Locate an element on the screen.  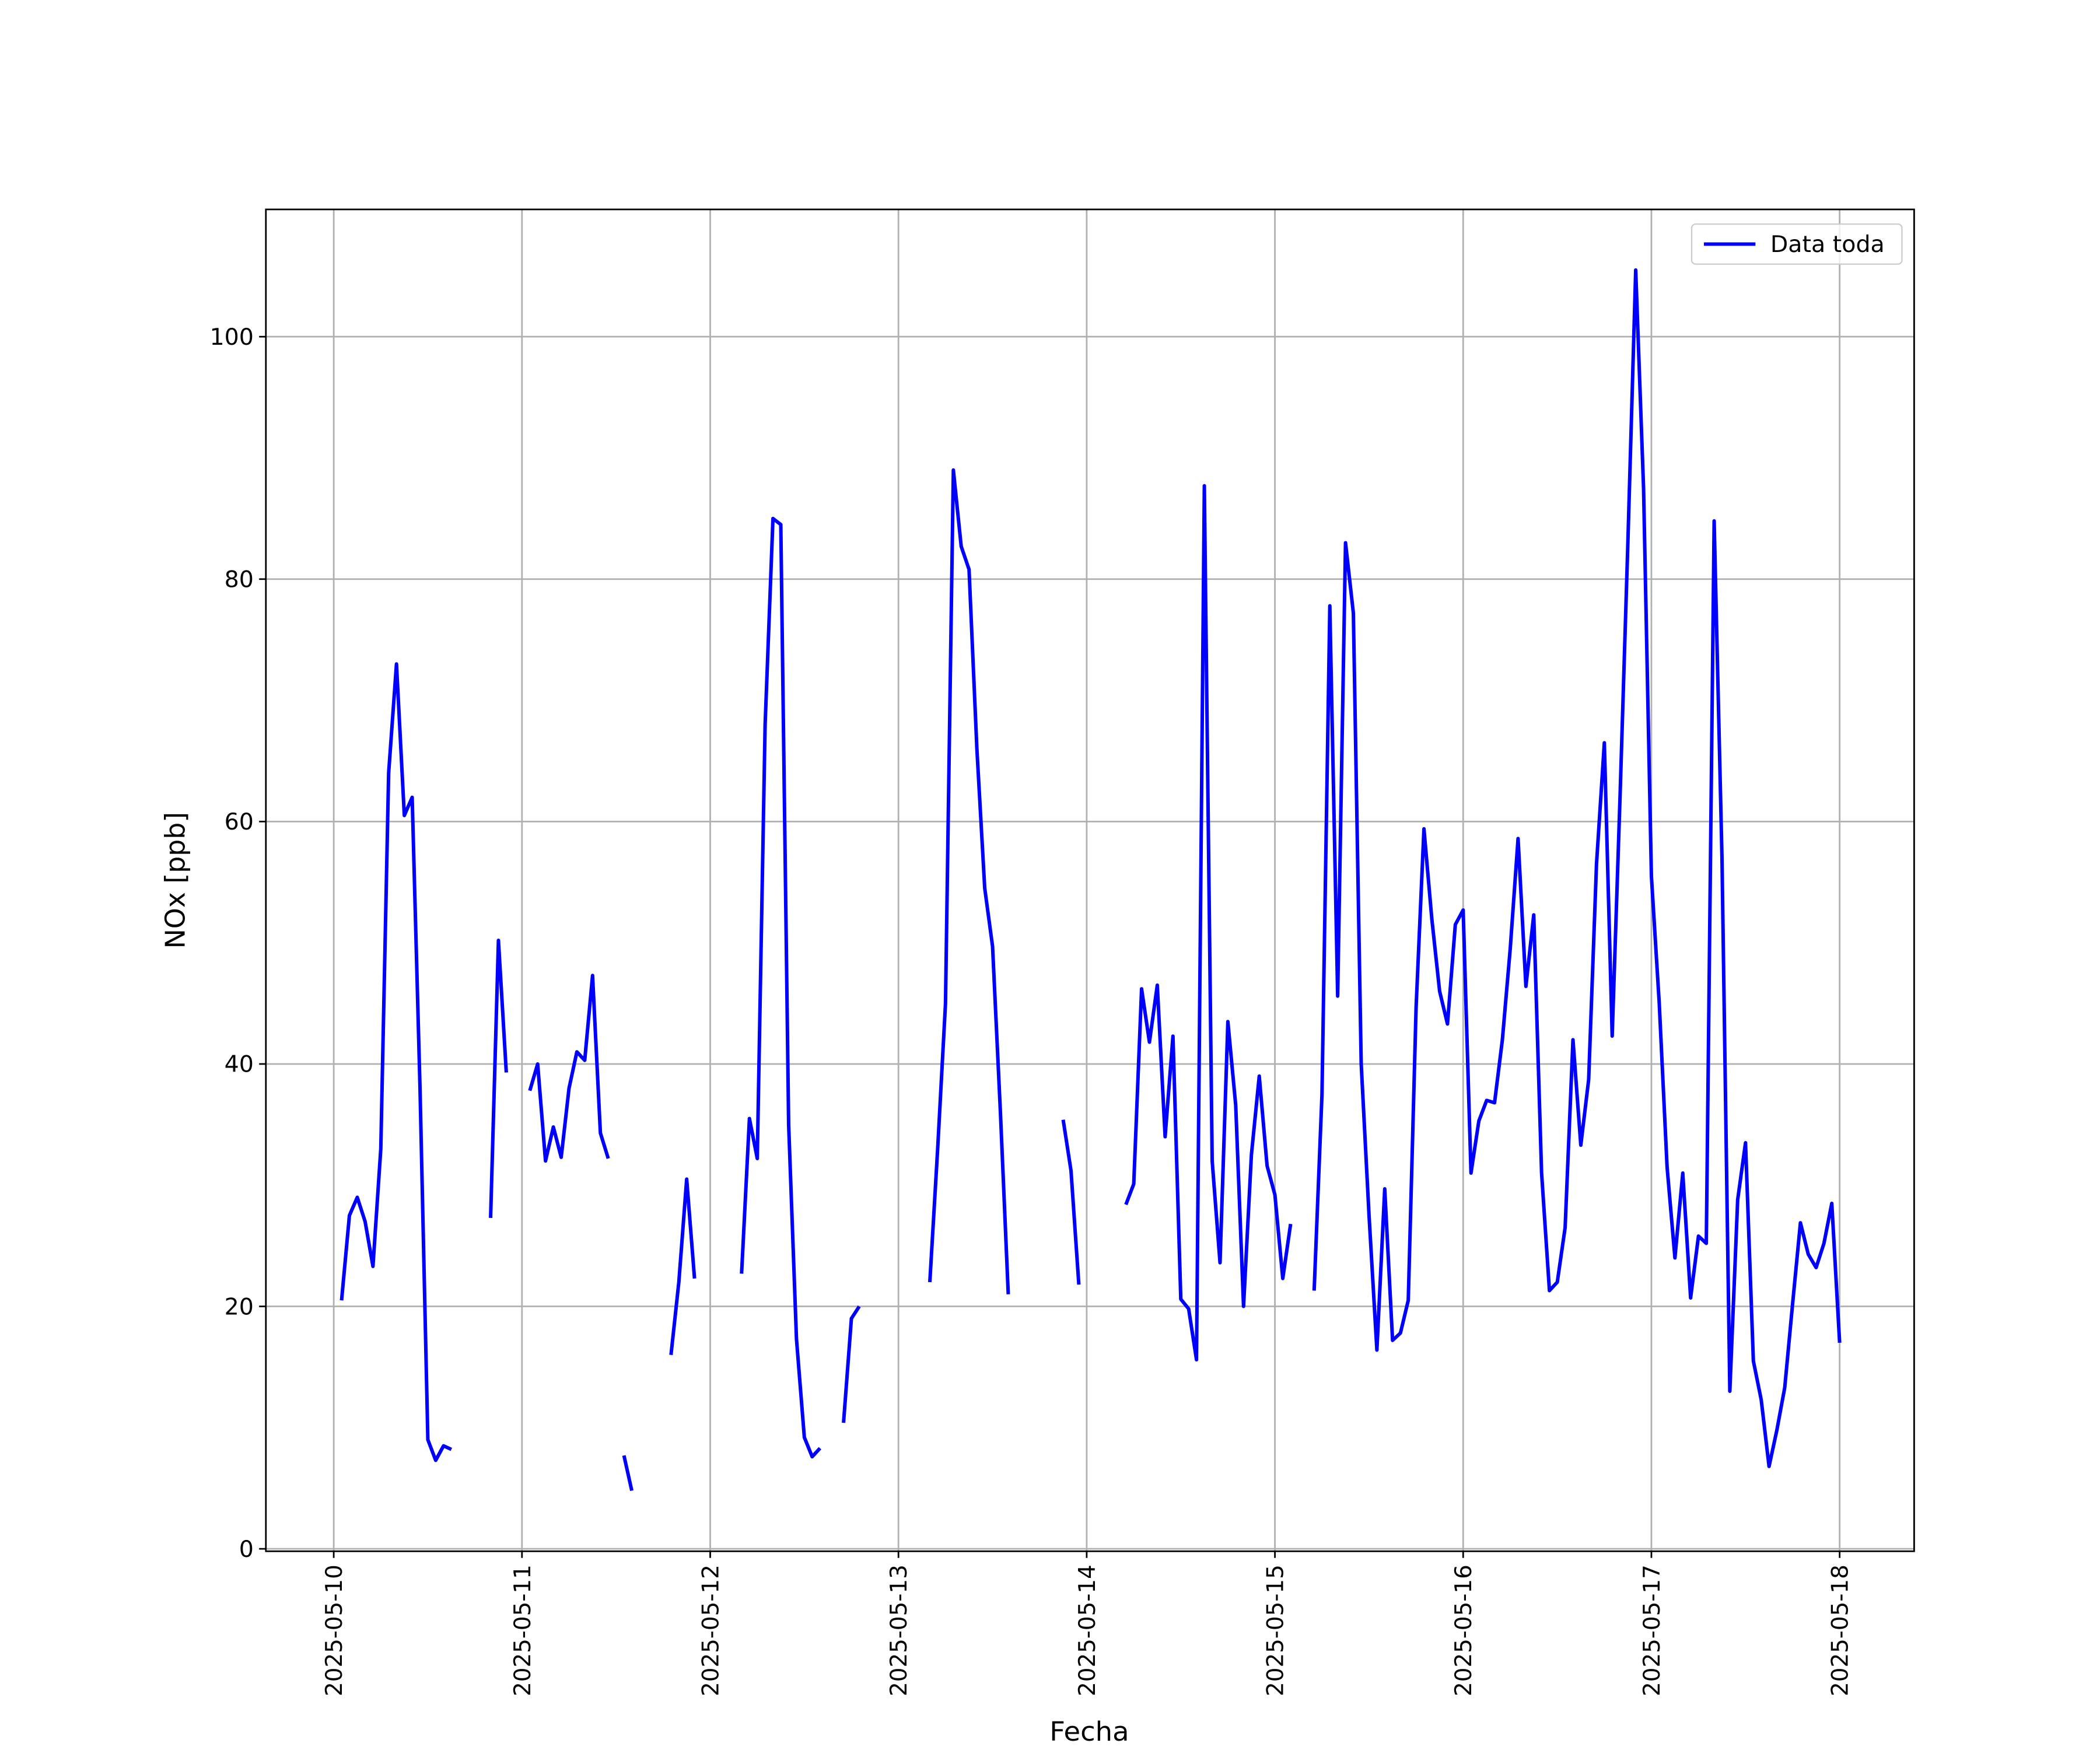
y-axis-label: NOx [ppb] is located at coordinates (175, 880).